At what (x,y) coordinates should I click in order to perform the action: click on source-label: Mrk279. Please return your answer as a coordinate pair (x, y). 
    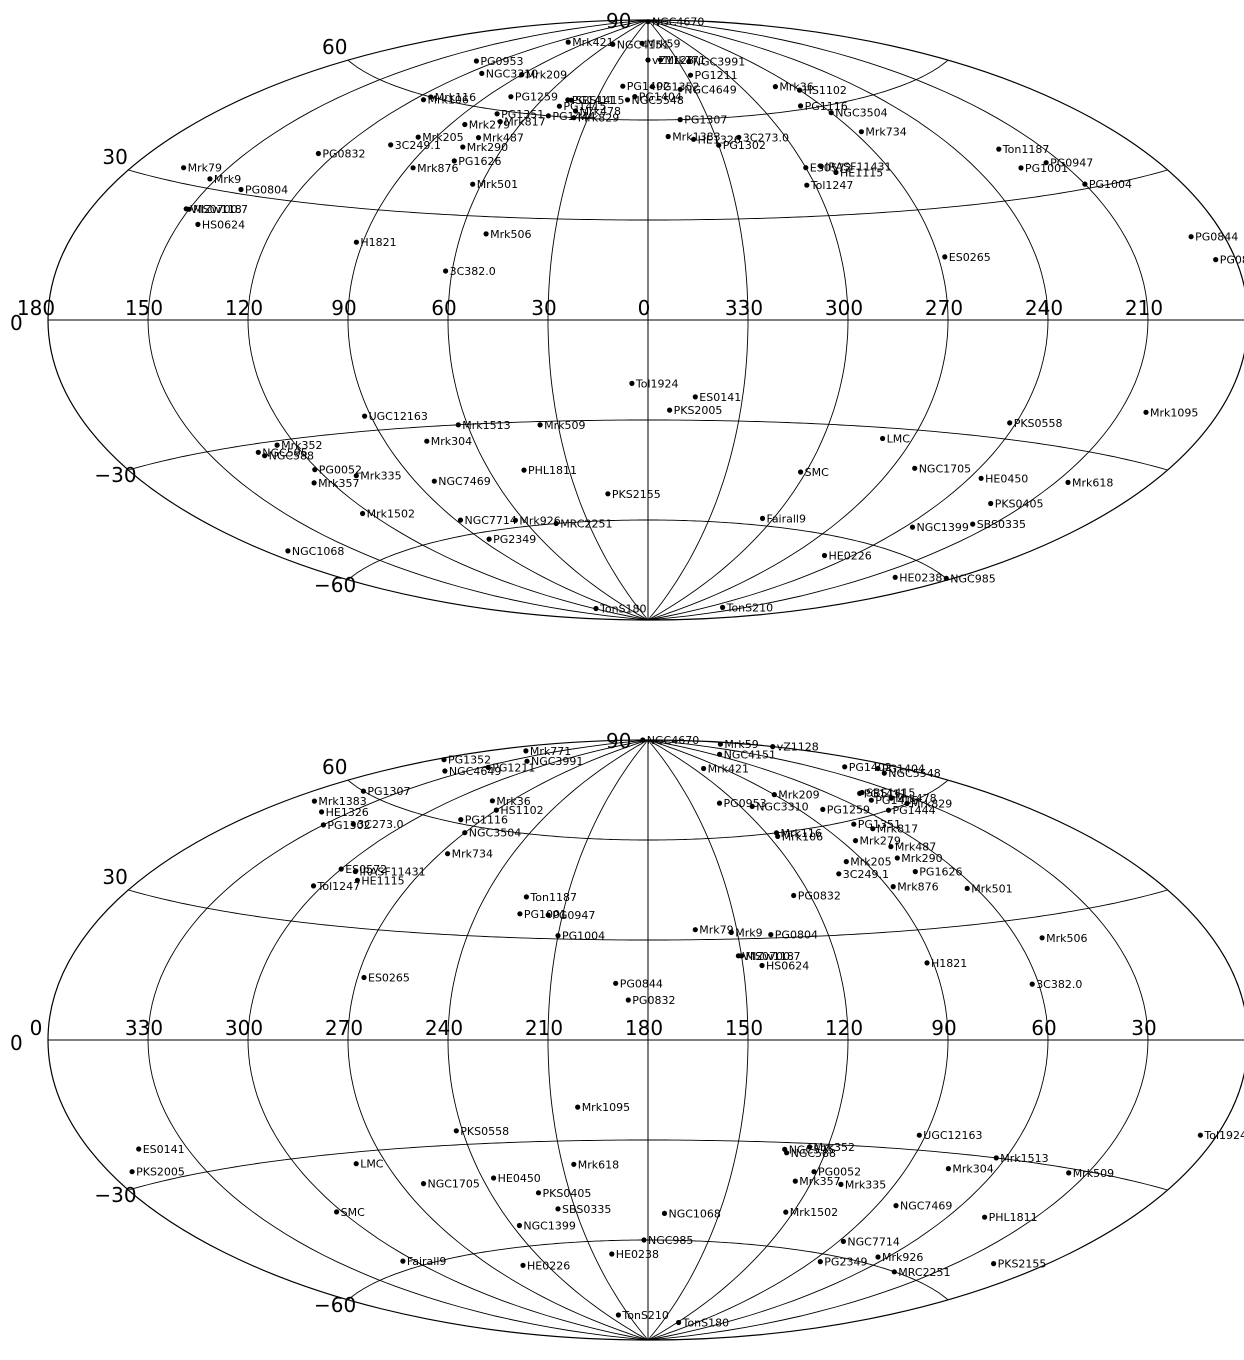
    Looking at the image, I should click on (489, 125).